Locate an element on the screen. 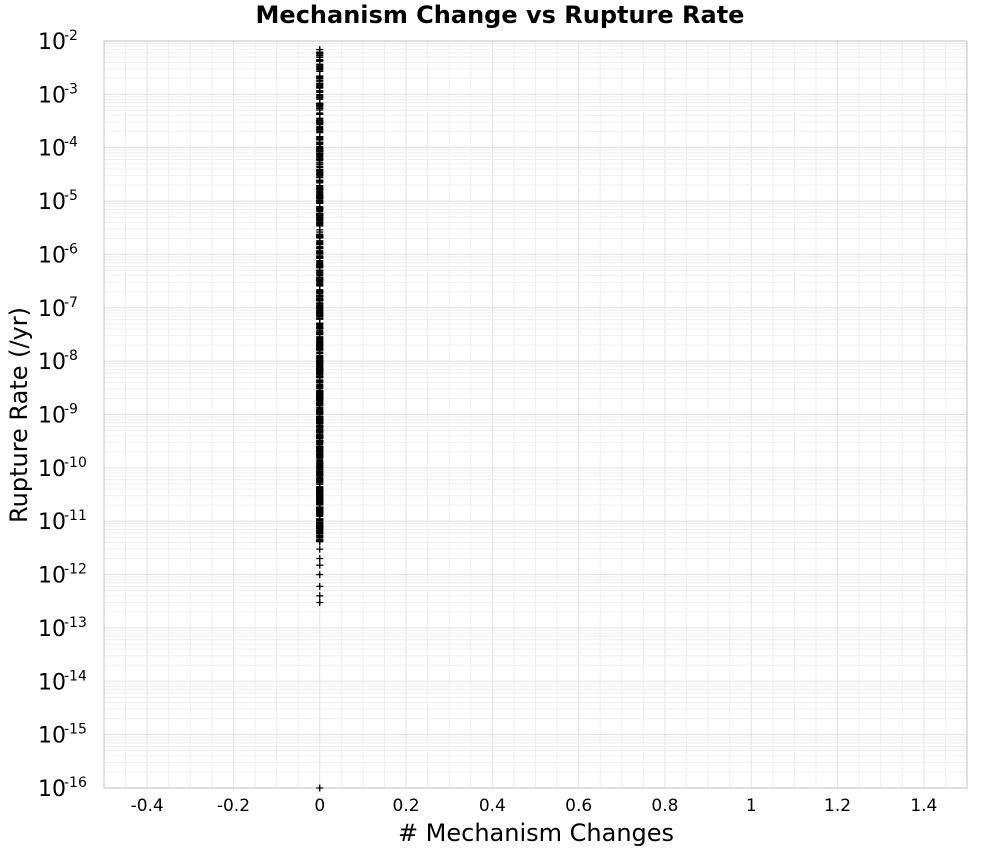 The height and width of the screenshot is (854, 1000). y-axis-title: Rupture Rate (/yr) is located at coordinates (19, 415).